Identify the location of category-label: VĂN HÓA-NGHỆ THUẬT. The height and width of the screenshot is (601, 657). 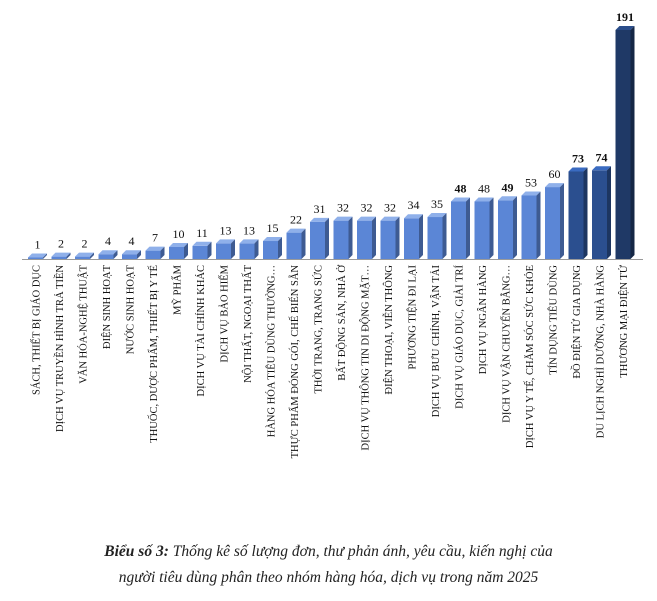
(84, 323).